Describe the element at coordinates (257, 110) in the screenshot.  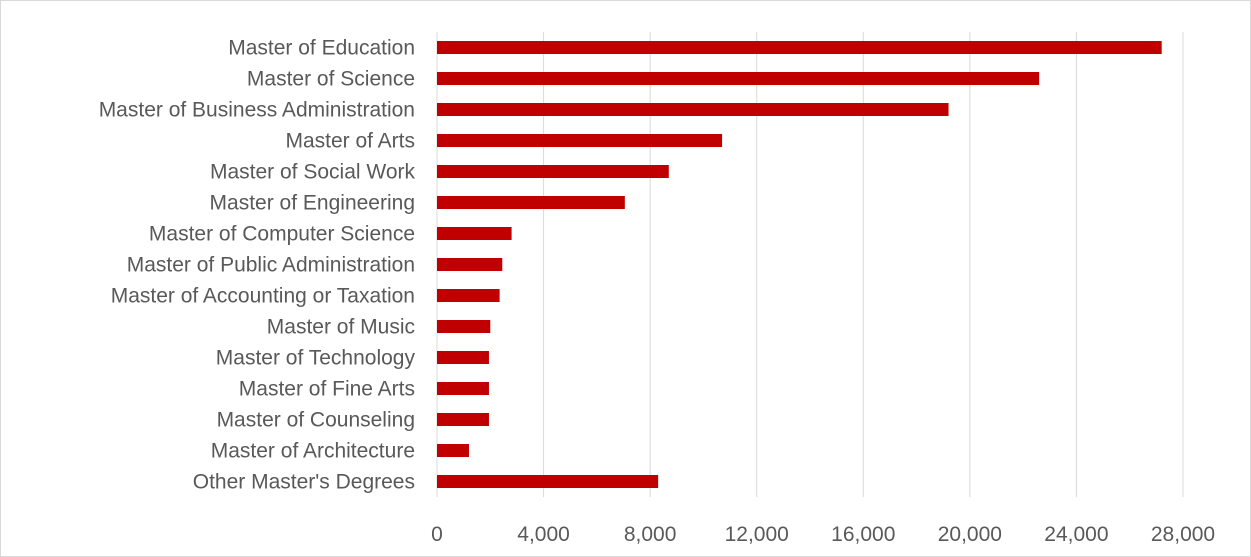
I see `category-label: Master of Business Administration` at that location.